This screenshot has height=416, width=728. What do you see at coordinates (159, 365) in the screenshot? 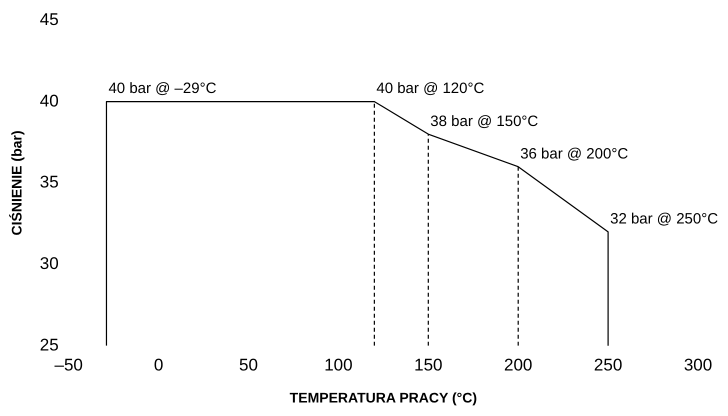
I see `x-tick-label: 0` at bounding box center [159, 365].